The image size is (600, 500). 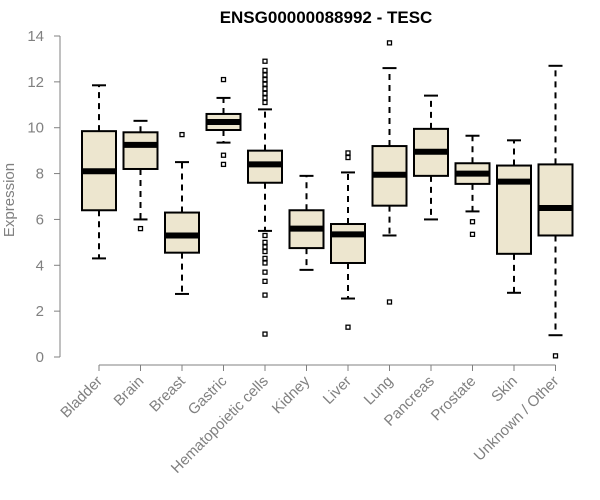 I want to click on y-tick-label: 2, so click(x=40, y=311).